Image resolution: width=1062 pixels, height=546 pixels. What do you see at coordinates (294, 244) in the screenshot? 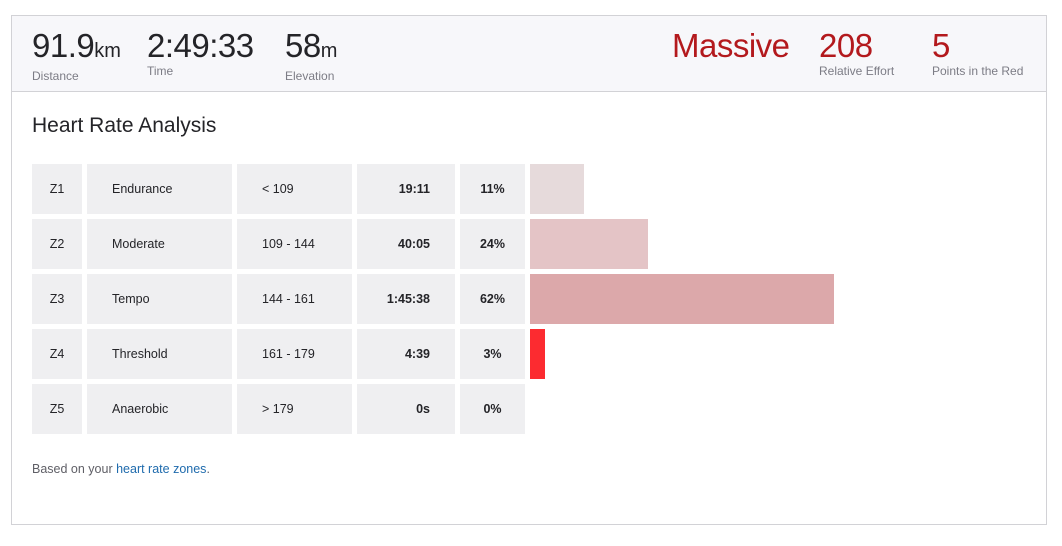
I see `zone-range: 109 - 144` at bounding box center [294, 244].